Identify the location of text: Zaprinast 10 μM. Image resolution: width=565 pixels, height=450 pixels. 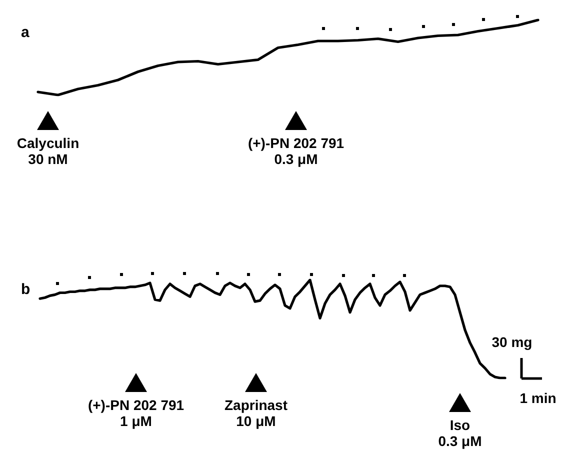
(256, 413).